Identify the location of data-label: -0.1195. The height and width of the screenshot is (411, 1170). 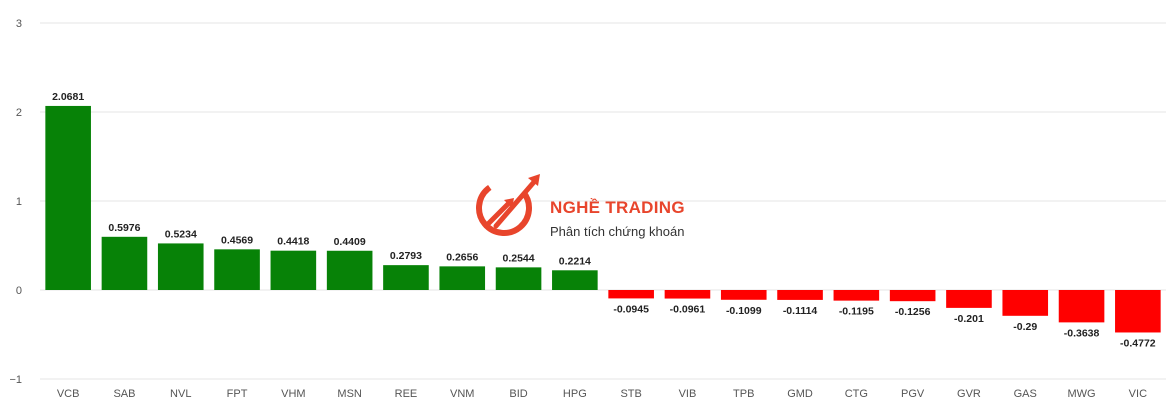
(856, 312).